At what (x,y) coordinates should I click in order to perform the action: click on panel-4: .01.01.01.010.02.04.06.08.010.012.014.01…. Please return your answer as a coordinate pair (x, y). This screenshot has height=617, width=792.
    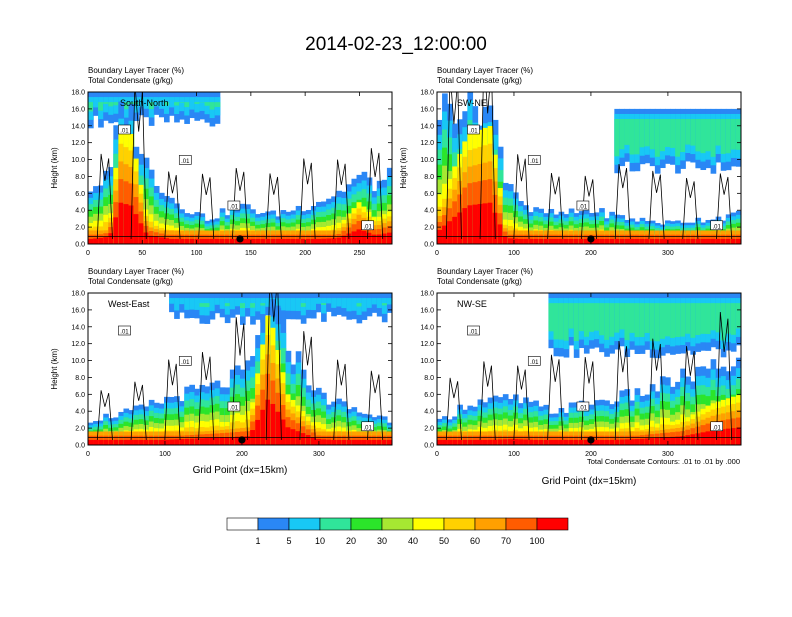
    Looking at the image, I should click on (580, 377).